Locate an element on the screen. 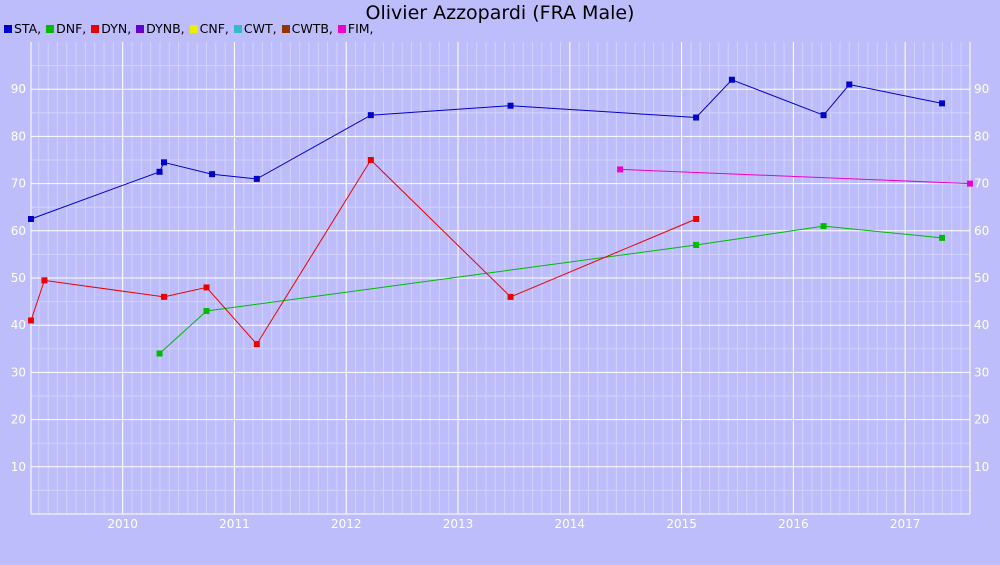 The width and height of the screenshot is (1000, 565). y-tick-label-left: 90 is located at coordinates (18, 89).